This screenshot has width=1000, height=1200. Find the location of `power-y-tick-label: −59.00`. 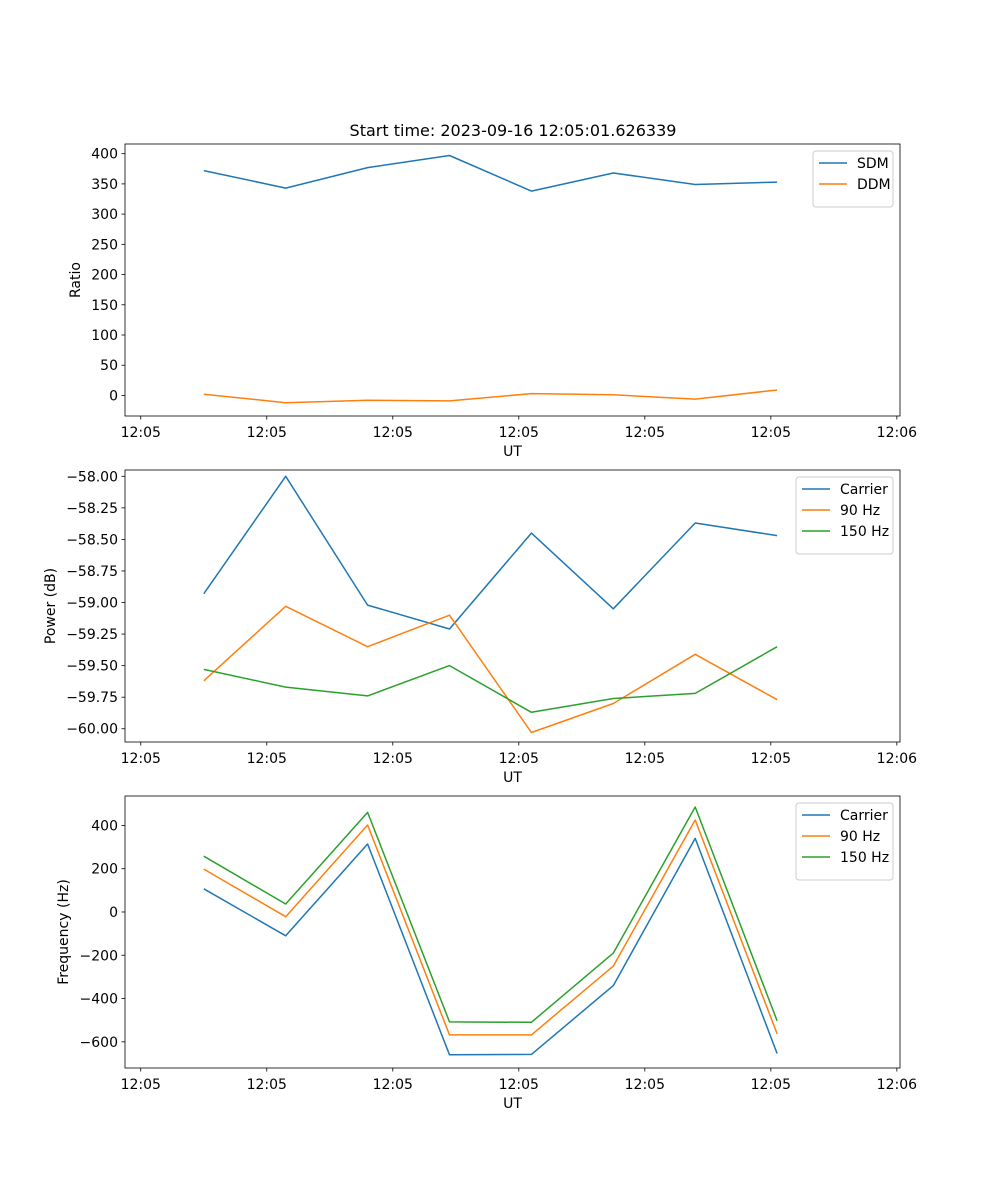

power-y-tick-label: −59.00 is located at coordinates (92, 604).